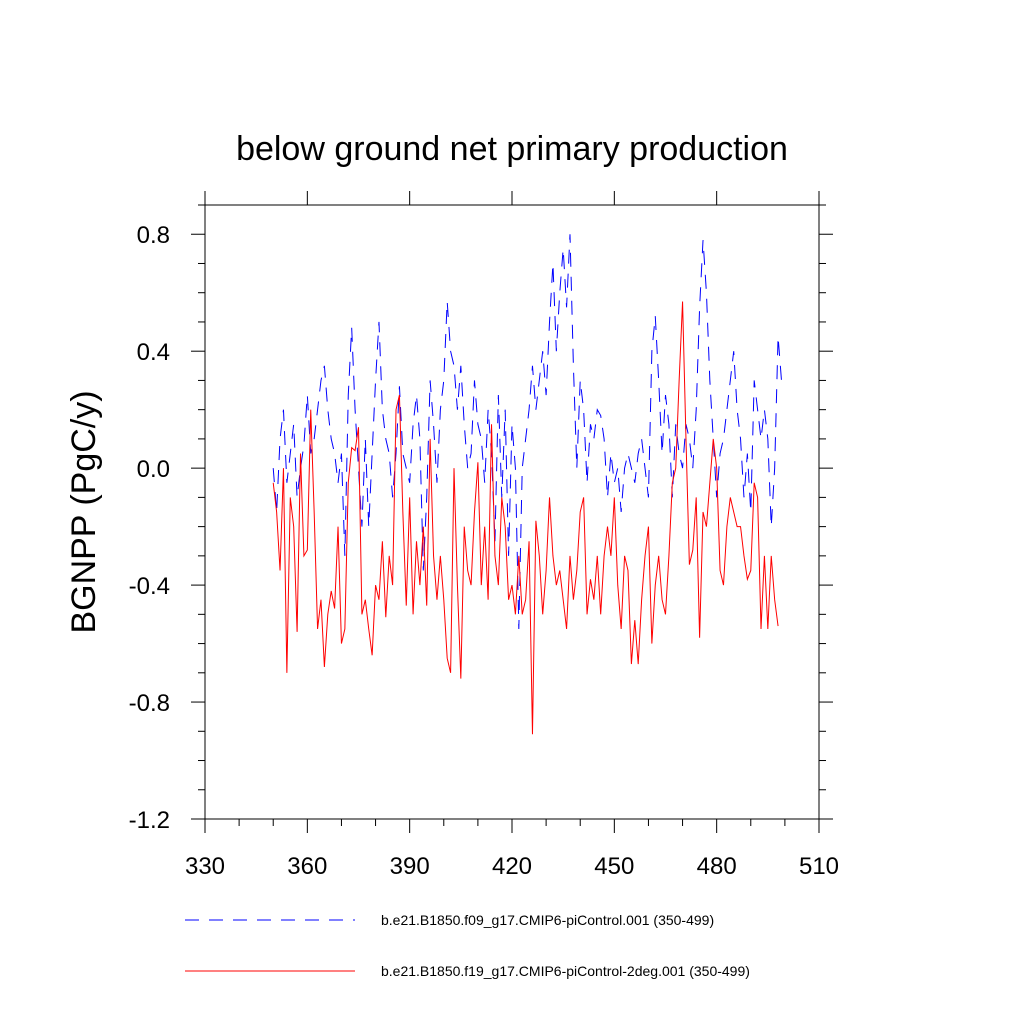 The image size is (1024, 1024). Describe the element at coordinates (153, 469) in the screenshot. I see `y-tick-label: 0.0` at that location.